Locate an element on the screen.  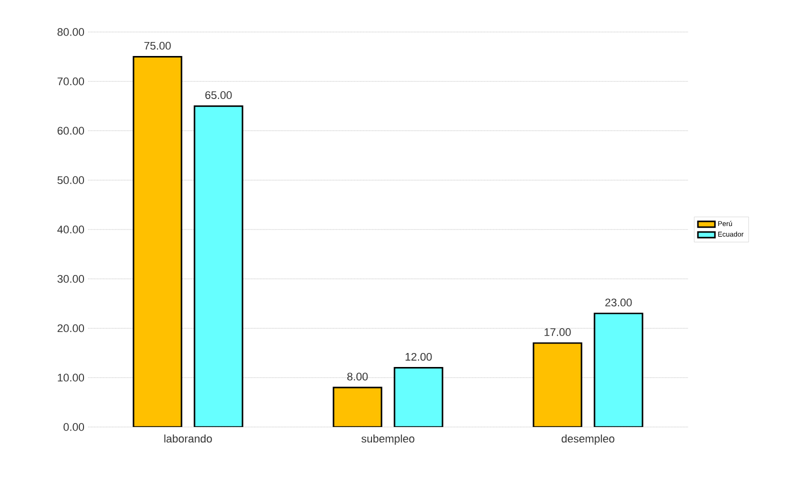
y-tick-label: 30.00 is located at coordinates (70, 279).